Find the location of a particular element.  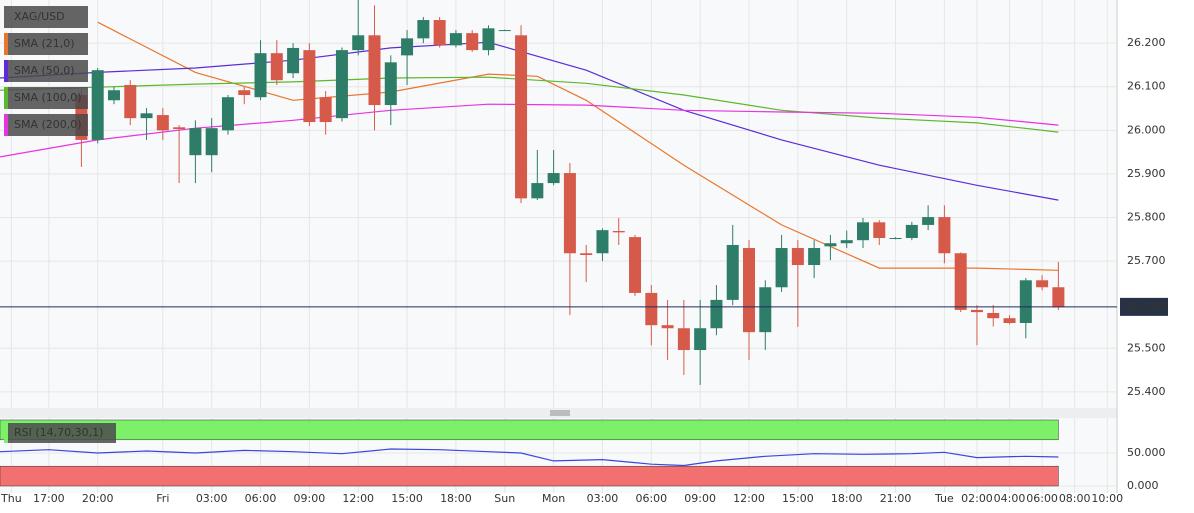

indicator-line is located at coordinates (529, 457).